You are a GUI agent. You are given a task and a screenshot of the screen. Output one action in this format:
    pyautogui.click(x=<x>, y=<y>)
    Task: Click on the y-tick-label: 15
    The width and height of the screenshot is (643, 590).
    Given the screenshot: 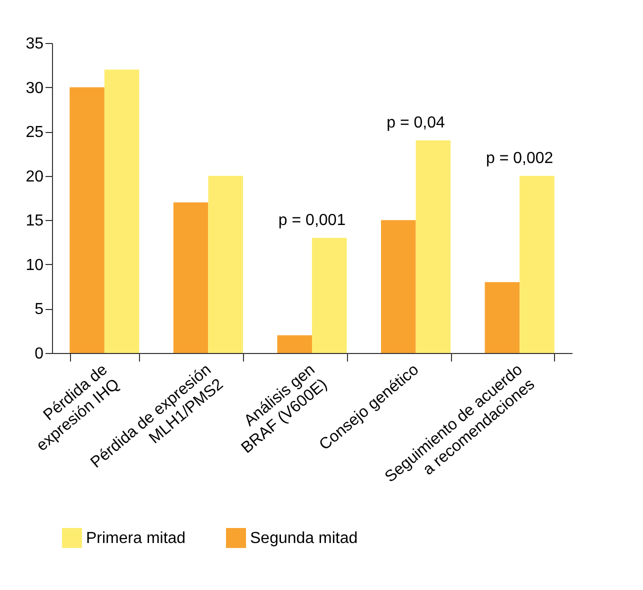 What is the action you would take?
    pyautogui.click(x=35, y=221)
    